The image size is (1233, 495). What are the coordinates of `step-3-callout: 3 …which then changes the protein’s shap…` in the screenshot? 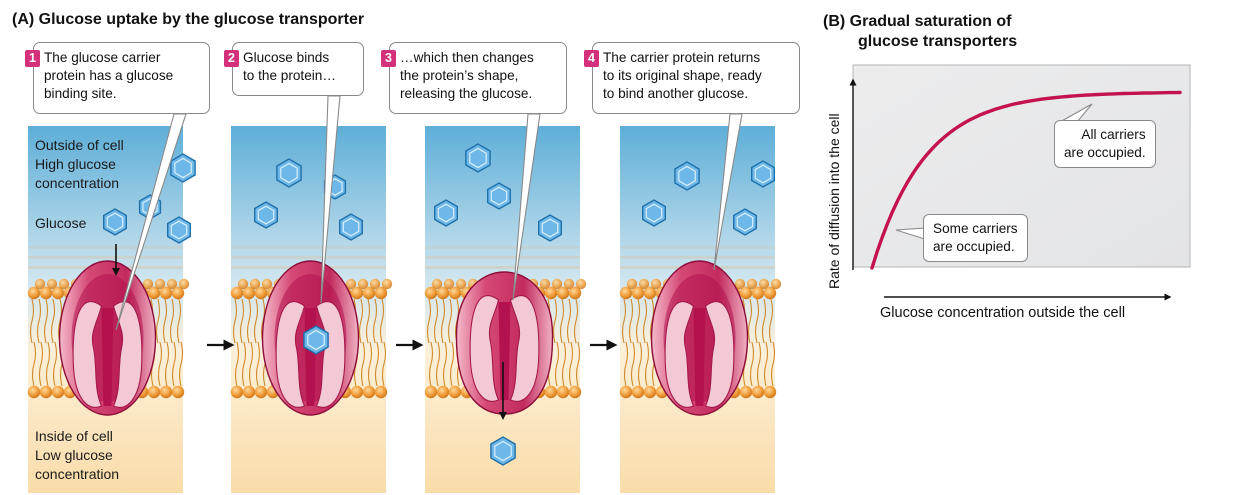 It's located at (474, 78).